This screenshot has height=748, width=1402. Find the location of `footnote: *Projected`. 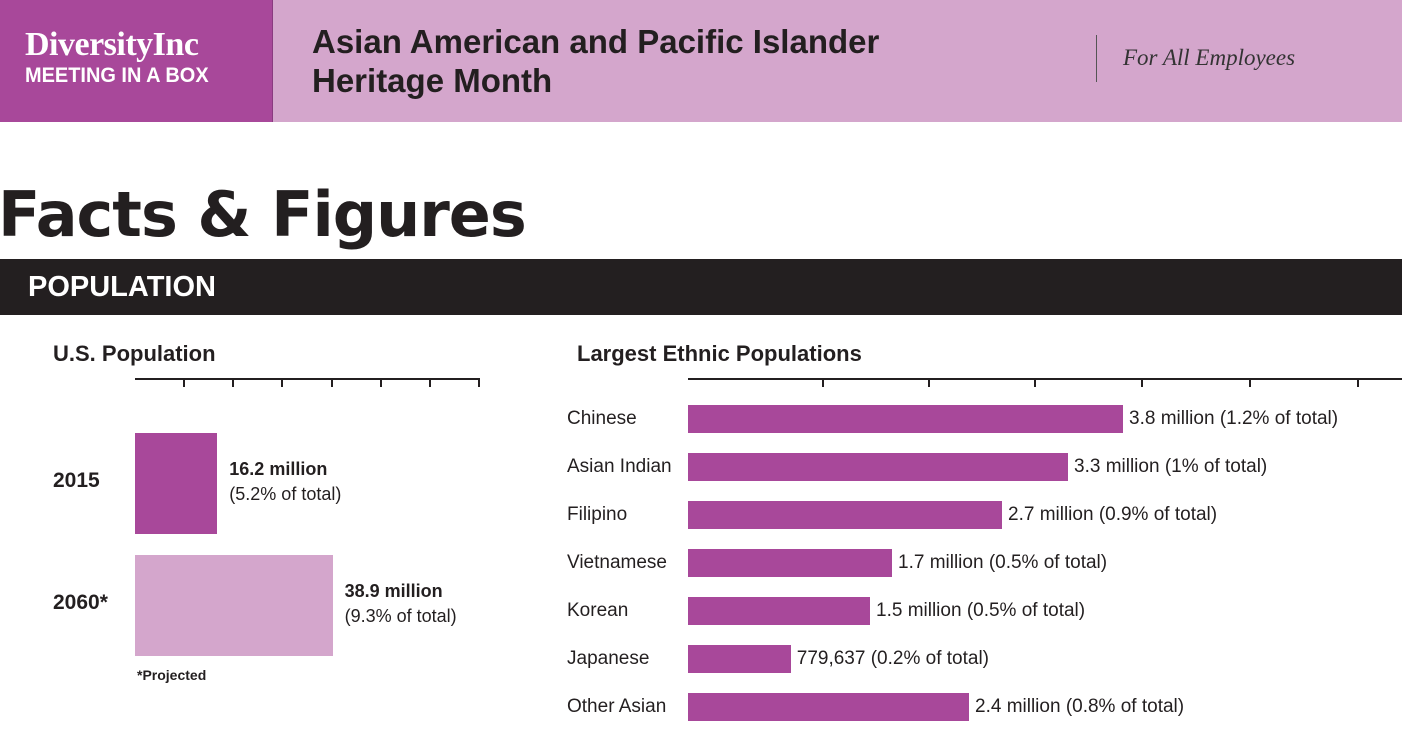

footnote: *Projected is located at coordinates (172, 675).